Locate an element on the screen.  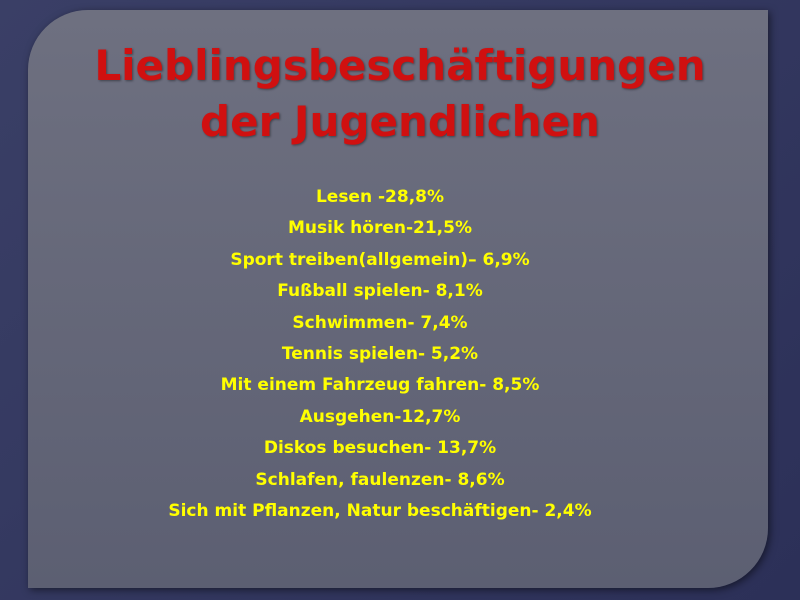
list-item: Fußball spielen- 8,1% is located at coordinates (380, 291).